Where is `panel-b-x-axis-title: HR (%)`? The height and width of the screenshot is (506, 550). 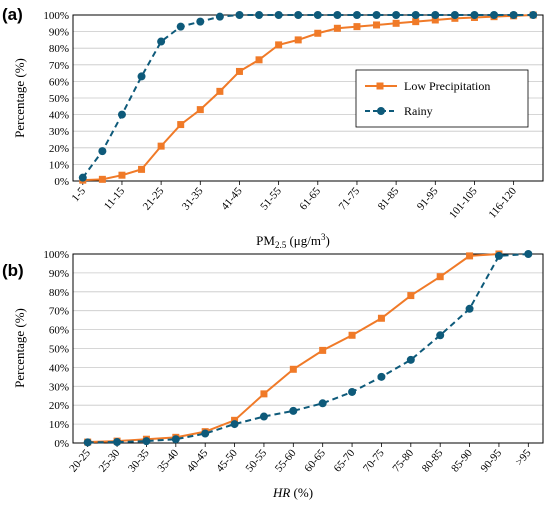
panel-b-x-axis-title: HR (%) is located at coordinates (292, 492).